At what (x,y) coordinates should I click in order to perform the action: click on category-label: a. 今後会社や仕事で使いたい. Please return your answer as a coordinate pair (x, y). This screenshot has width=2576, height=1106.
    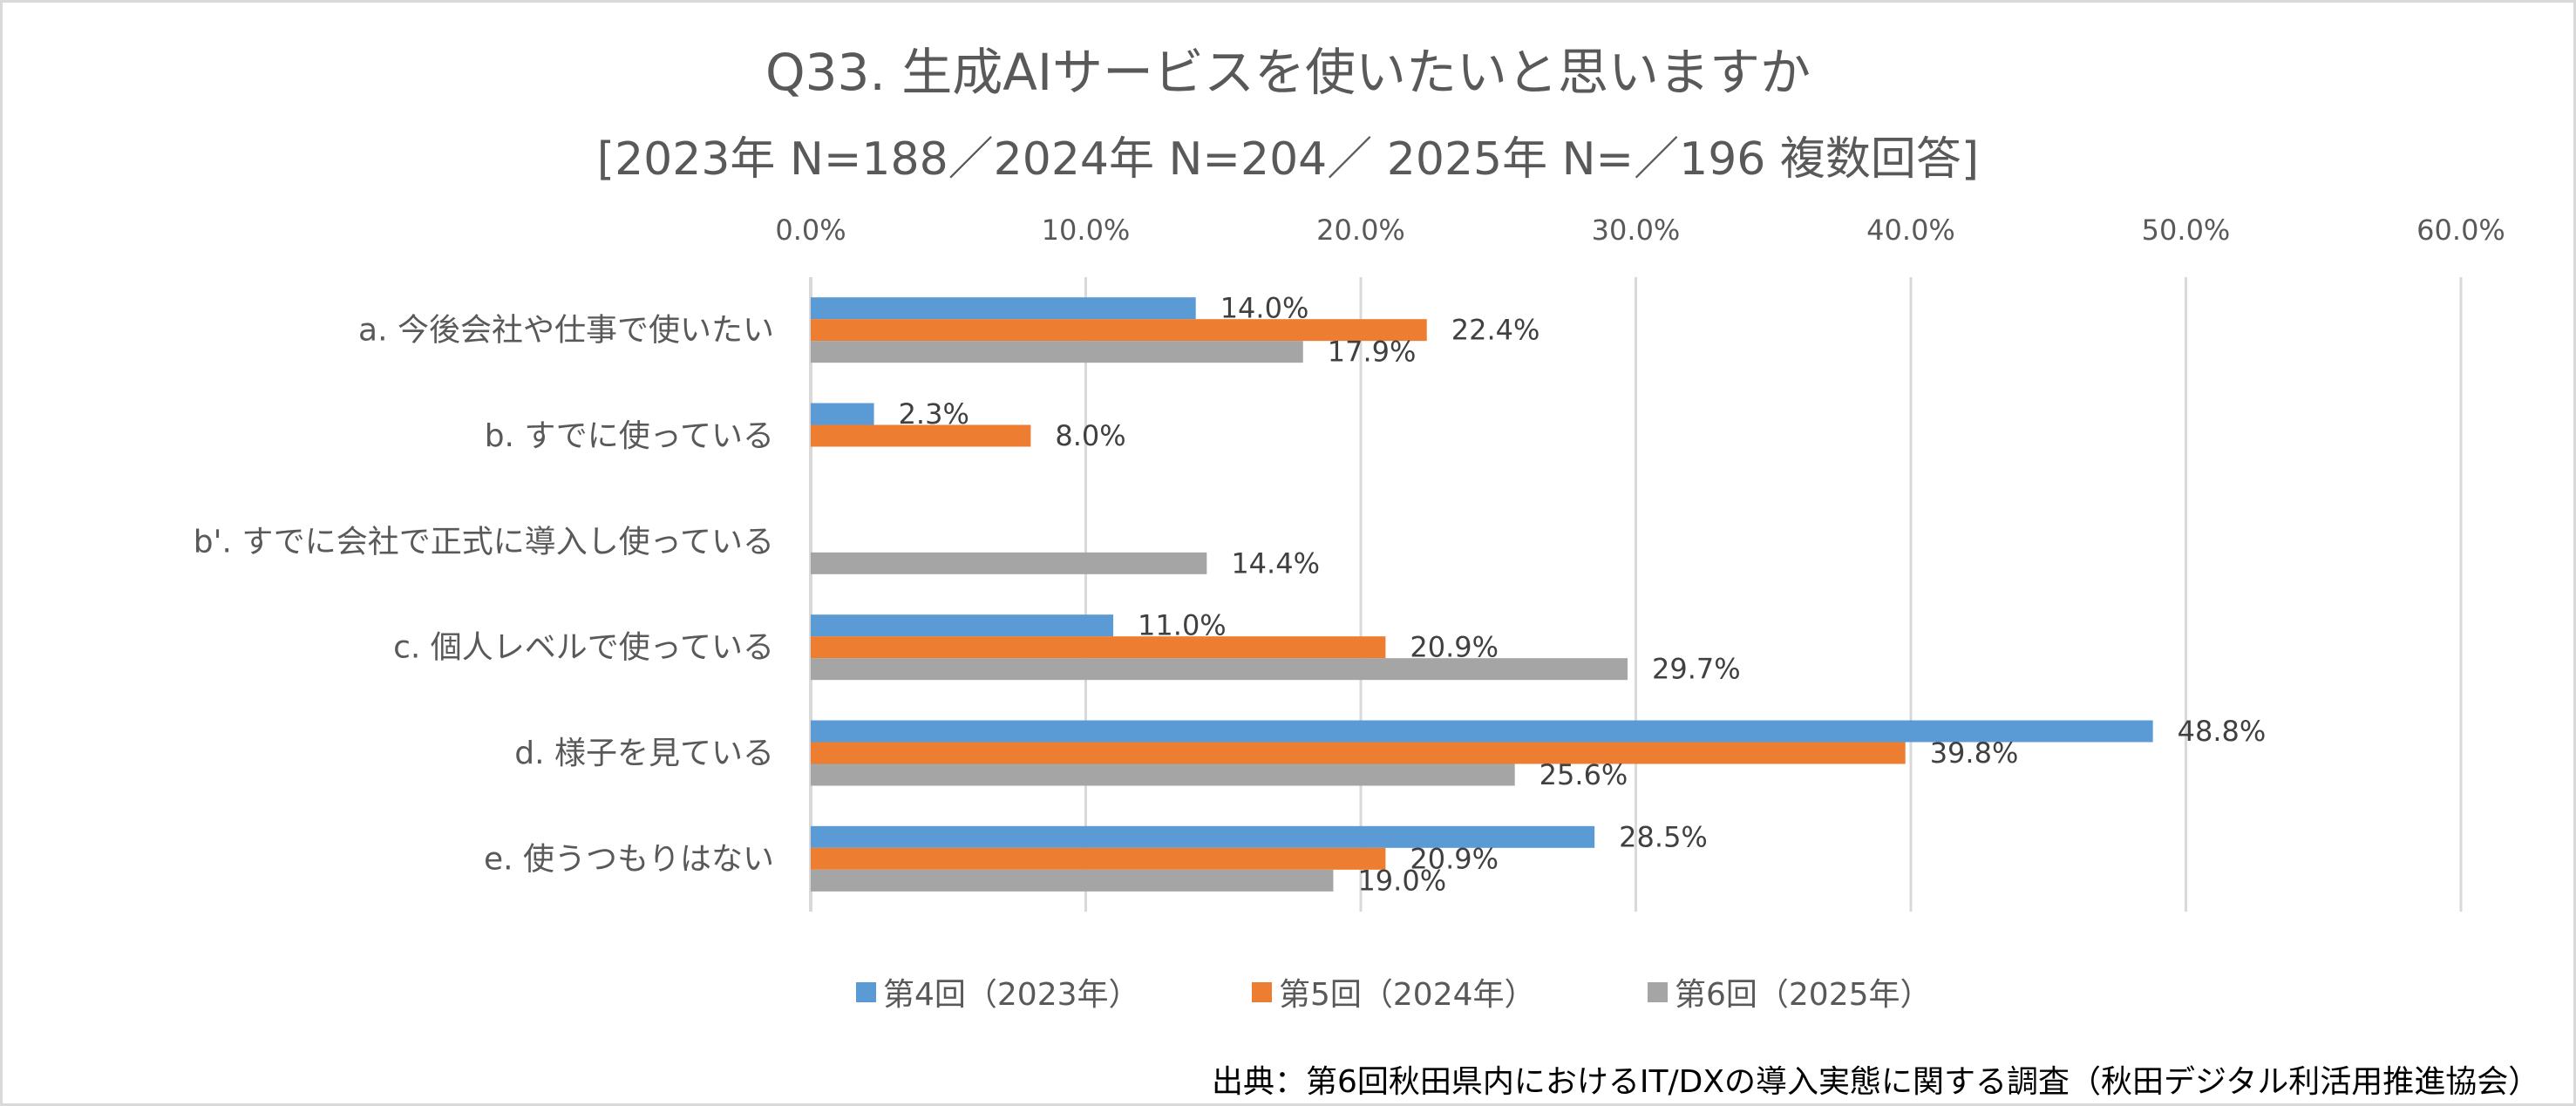
    Looking at the image, I should click on (566, 331).